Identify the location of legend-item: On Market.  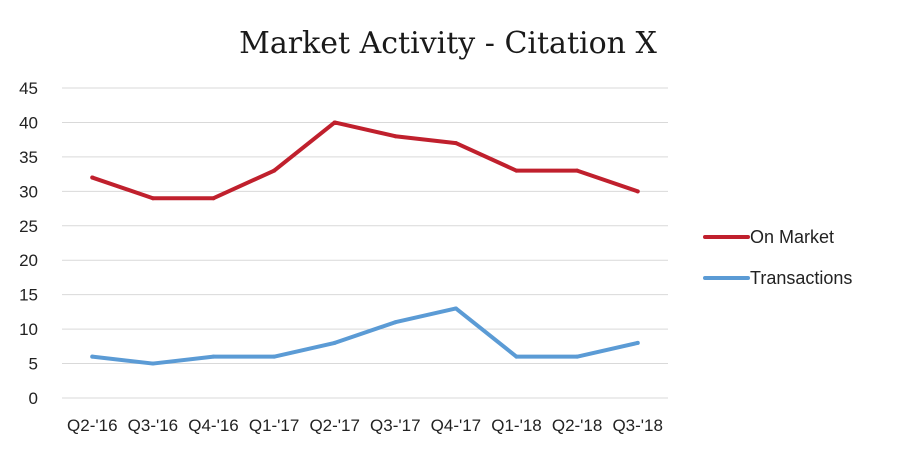
(768, 237).